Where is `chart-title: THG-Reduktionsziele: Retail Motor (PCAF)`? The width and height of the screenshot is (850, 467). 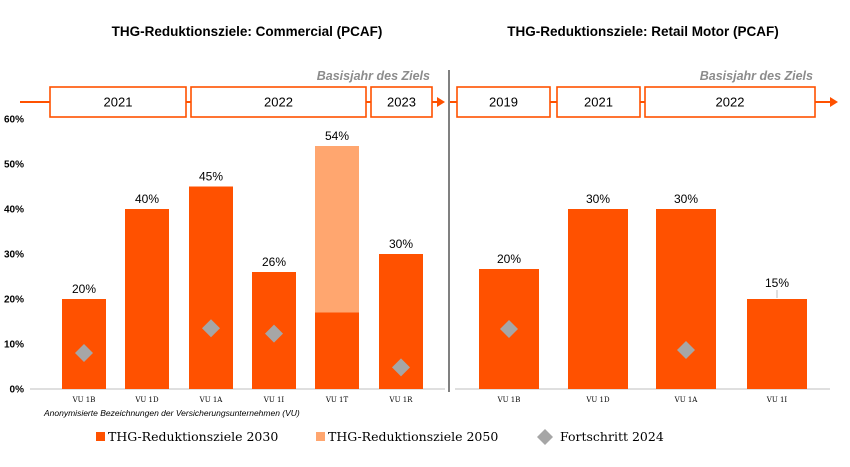 chart-title: THG-Reduktionsziele: Retail Motor (PCAF) is located at coordinates (643, 31).